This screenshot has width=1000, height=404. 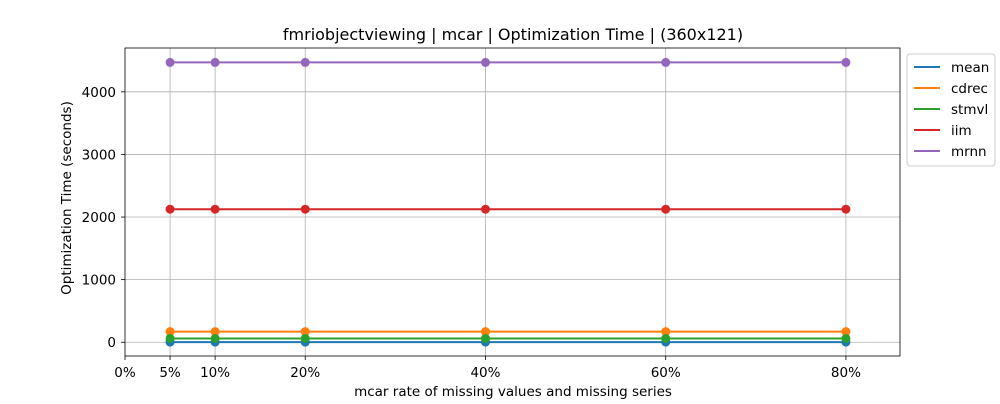 I want to click on legend-label-stmvl: stmvl, so click(x=969, y=110).